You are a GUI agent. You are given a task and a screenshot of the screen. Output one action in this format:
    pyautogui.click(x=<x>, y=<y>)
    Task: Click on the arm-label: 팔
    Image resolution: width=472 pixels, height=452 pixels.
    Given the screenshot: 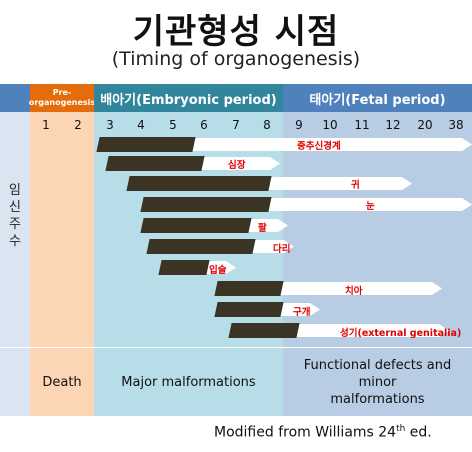 What is the action you would take?
    pyautogui.click(x=262, y=228)
    